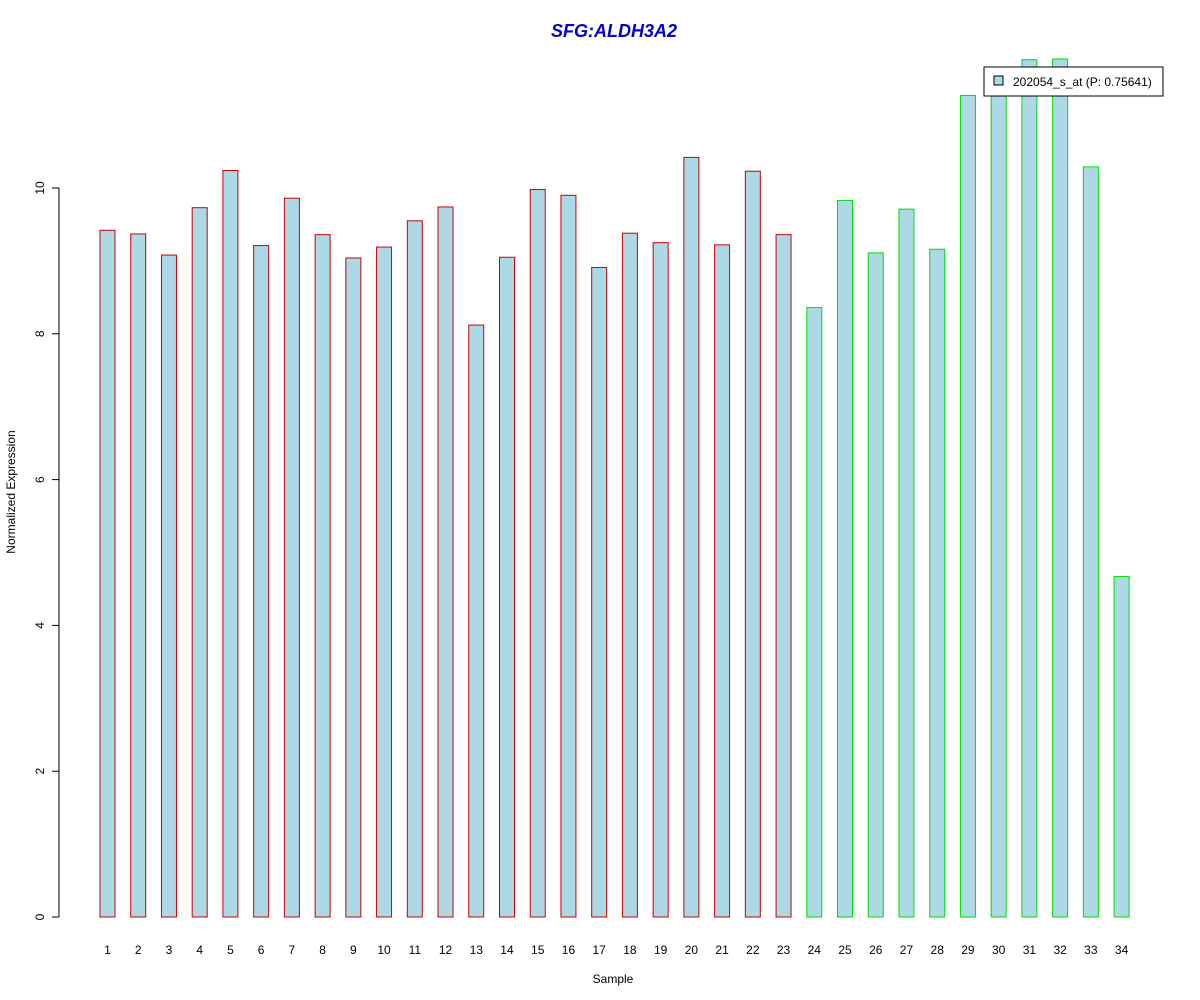 This screenshot has width=1200, height=1000. I want to click on y-tick-label: 6, so click(40, 479).